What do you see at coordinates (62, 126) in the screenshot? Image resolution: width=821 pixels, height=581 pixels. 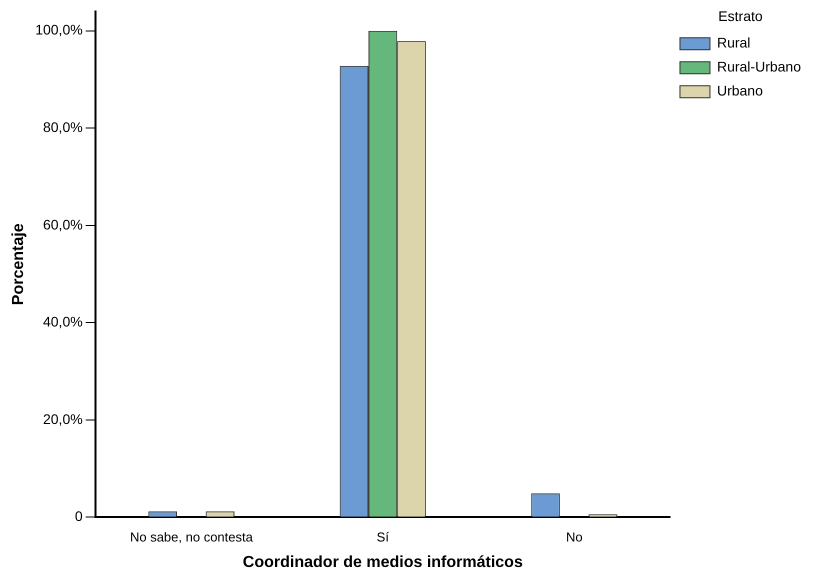 I see `y-tick-label: 80,0%` at bounding box center [62, 126].